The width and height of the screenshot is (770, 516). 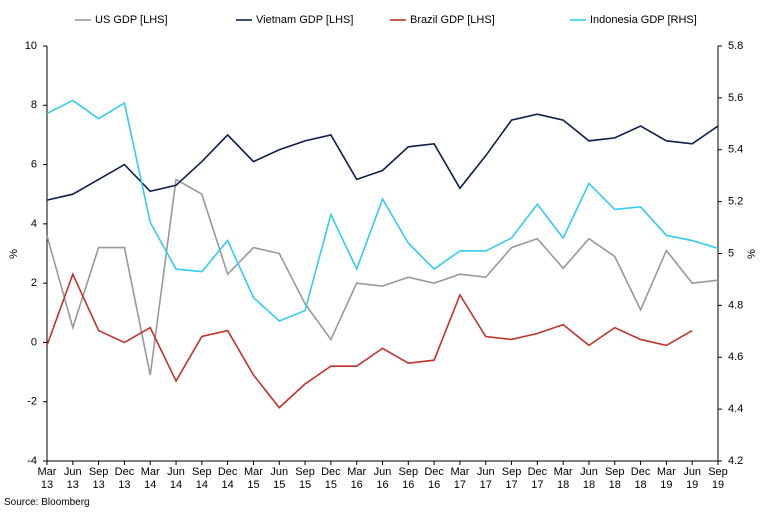 I want to click on y2-axis-label: %, so click(x=752, y=254).